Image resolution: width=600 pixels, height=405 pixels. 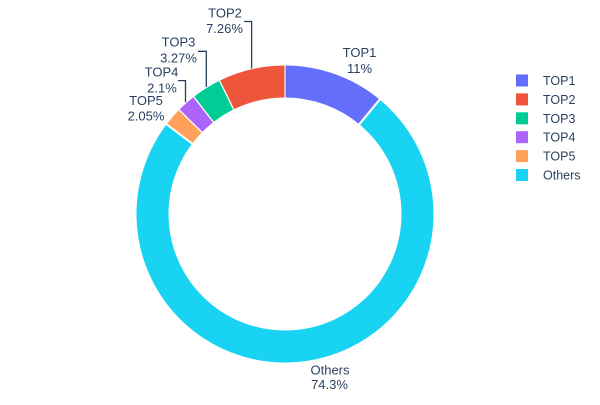 What do you see at coordinates (224, 28) in the screenshot?
I see `svg-text: 7.26%` at bounding box center [224, 28].